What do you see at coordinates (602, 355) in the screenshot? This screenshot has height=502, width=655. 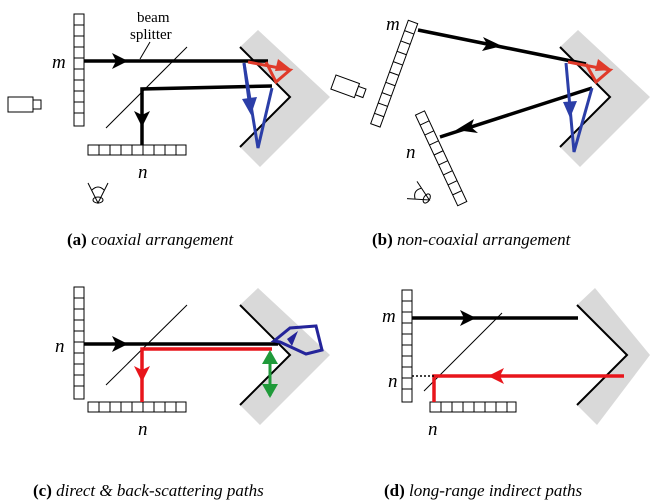 I see `corner-mirror-edge-d` at bounding box center [602, 355].